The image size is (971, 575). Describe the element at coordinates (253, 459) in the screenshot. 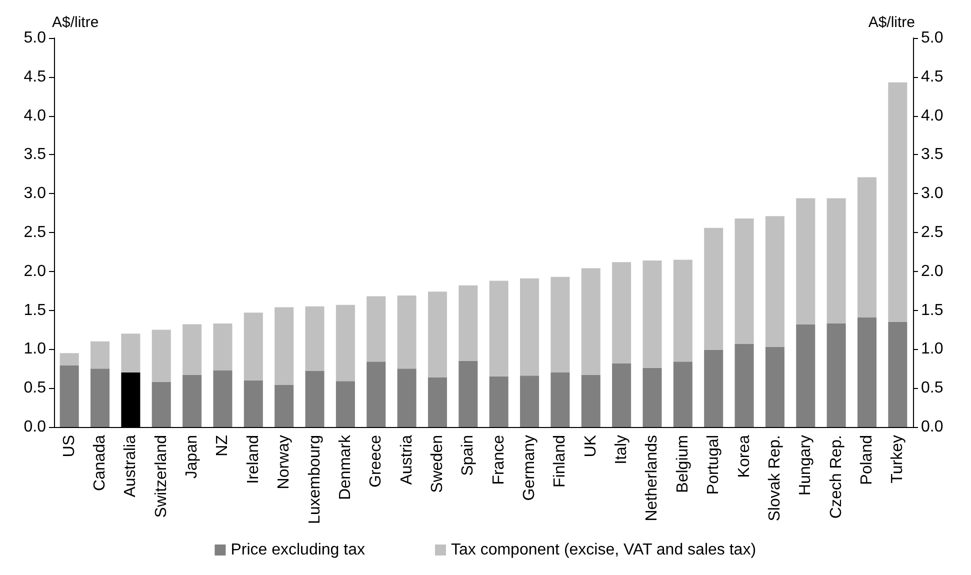

I see `x-tick-label: Ireland` at that location.